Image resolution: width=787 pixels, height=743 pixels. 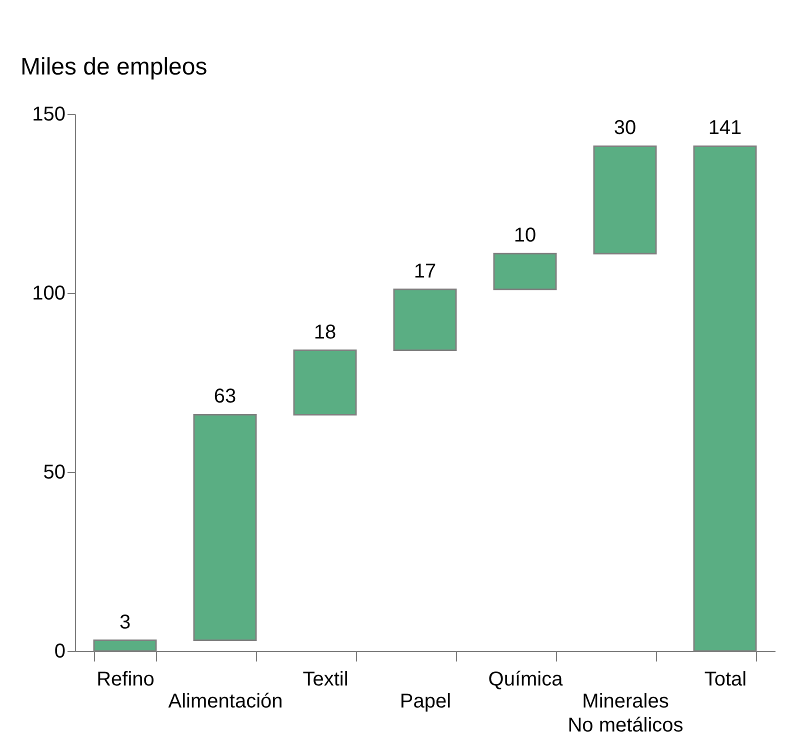 I want to click on x-tick-label: Papel, so click(x=426, y=701).